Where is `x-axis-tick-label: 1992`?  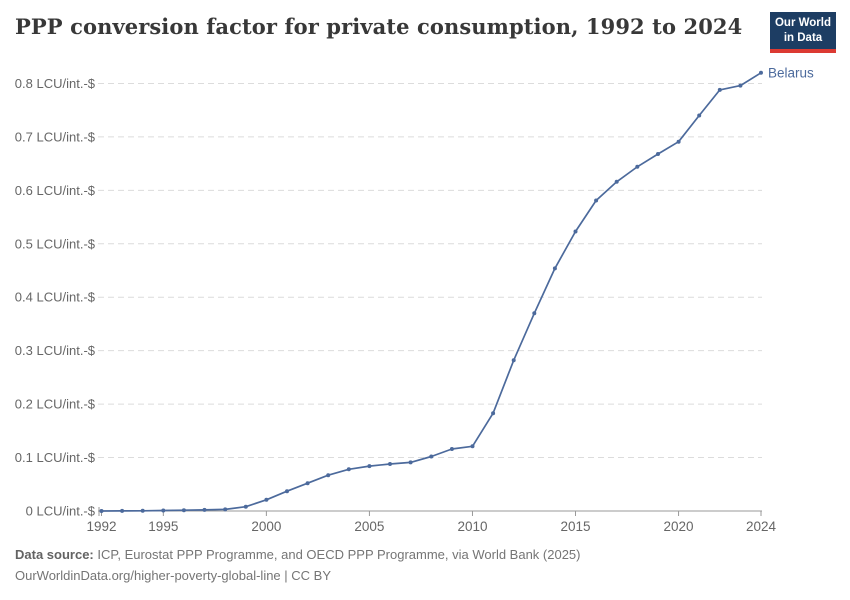 x-axis-tick-label: 1992 is located at coordinates (101, 526).